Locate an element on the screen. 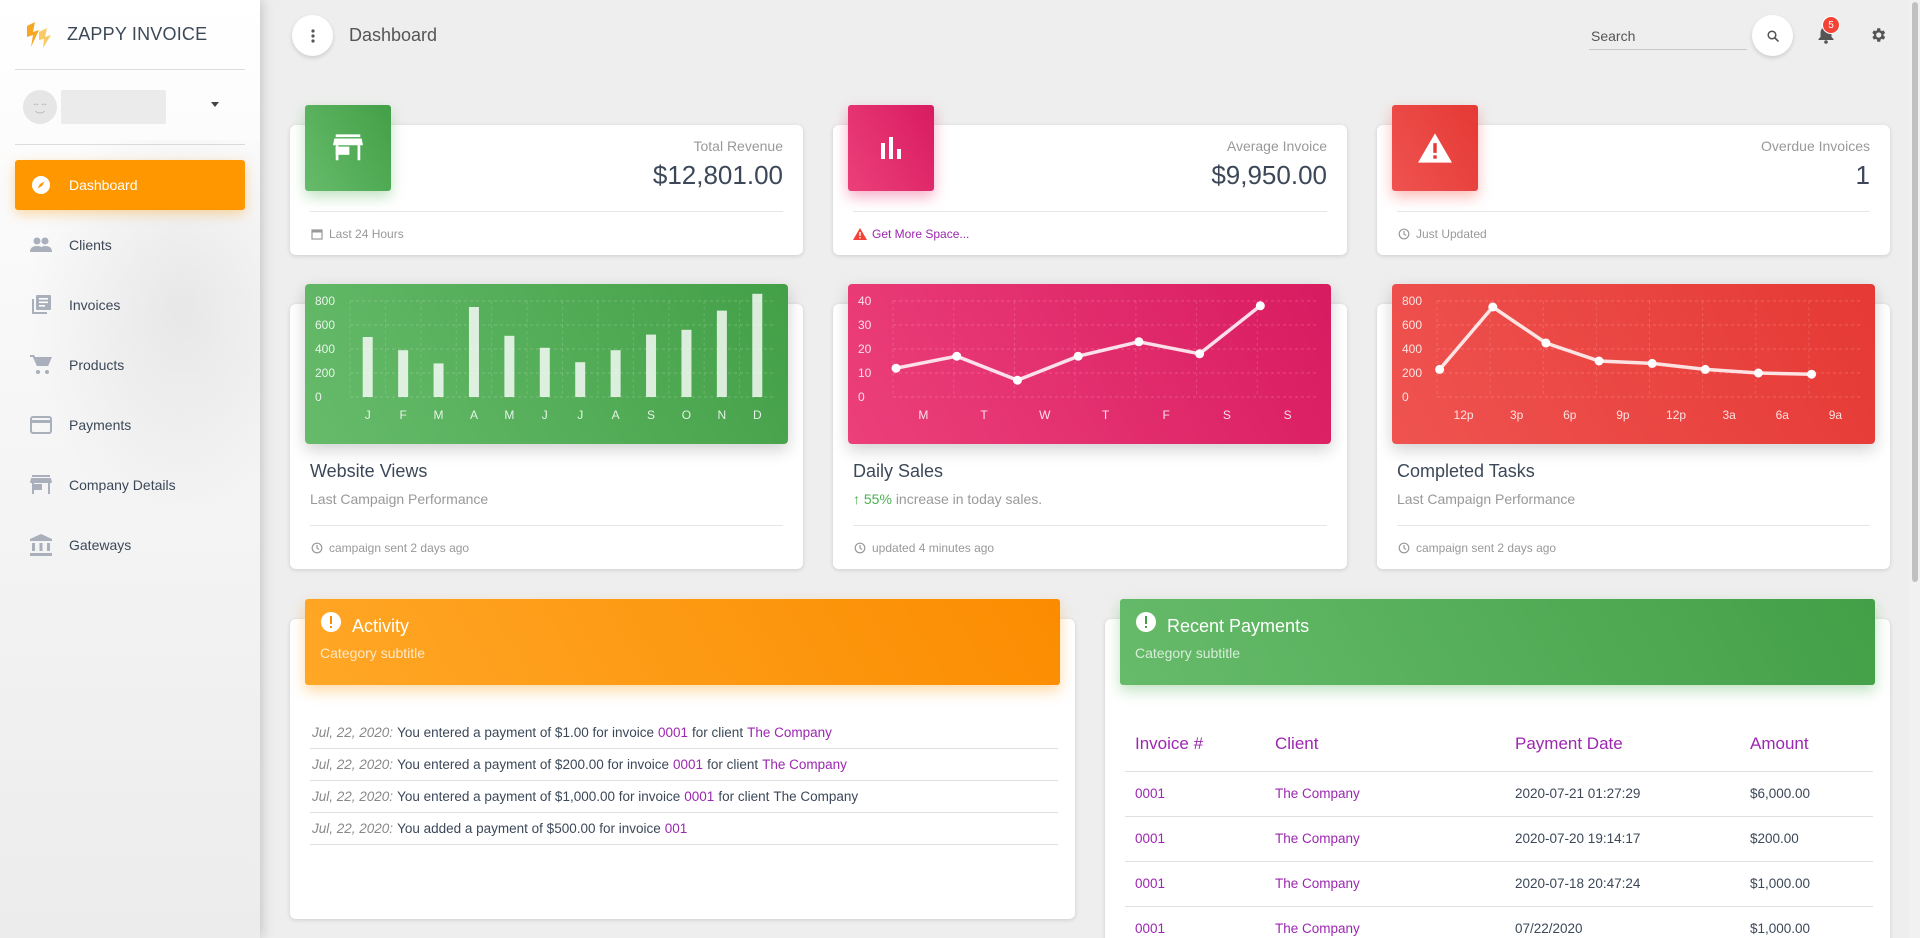 The image size is (1920, 938). footer-text: Just Updated is located at coordinates (1451, 233).